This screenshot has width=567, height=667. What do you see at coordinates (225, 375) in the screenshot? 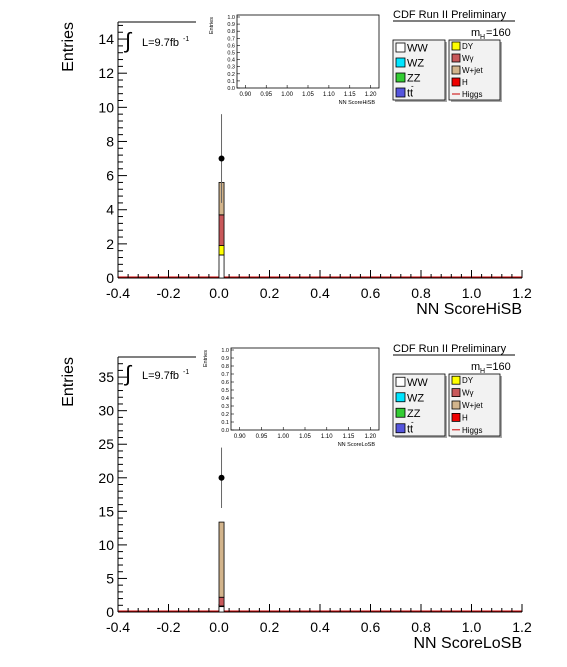
I see `inset-y-tick-label: 0.7` at bounding box center [225, 375].